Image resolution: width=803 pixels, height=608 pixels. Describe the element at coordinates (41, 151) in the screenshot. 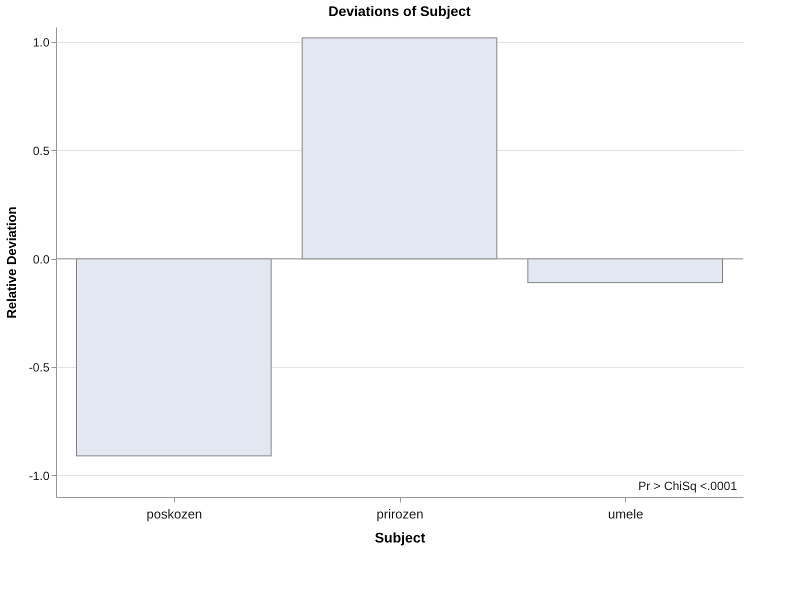

I see `y-tick-label: 0.5` at that location.